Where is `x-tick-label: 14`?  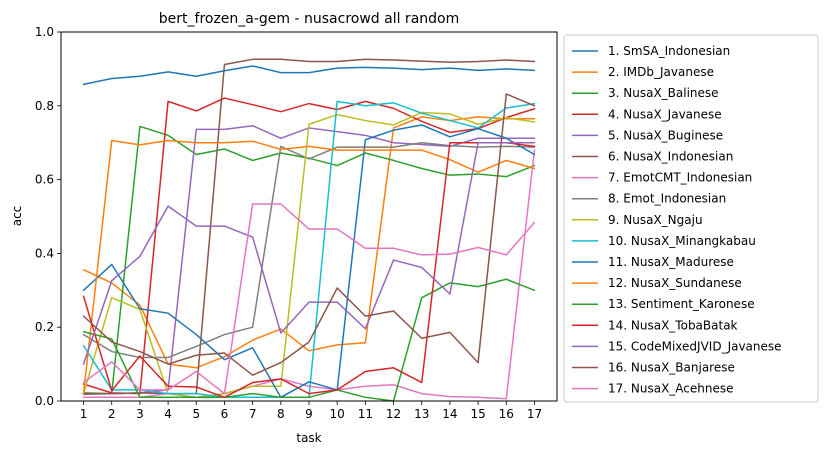
x-tick-label: 14 is located at coordinates (449, 414).